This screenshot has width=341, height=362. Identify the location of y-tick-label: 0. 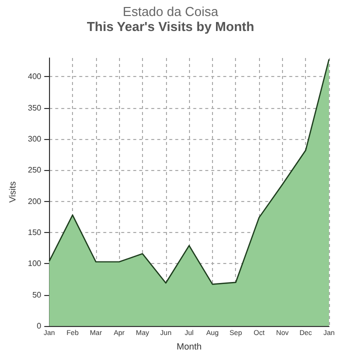
(39, 326).